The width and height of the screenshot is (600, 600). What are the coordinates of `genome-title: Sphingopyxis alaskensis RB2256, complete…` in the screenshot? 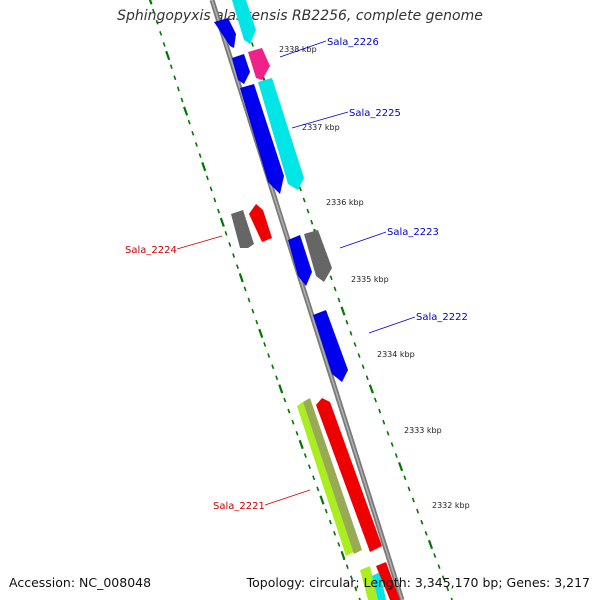 It's located at (300, 16).